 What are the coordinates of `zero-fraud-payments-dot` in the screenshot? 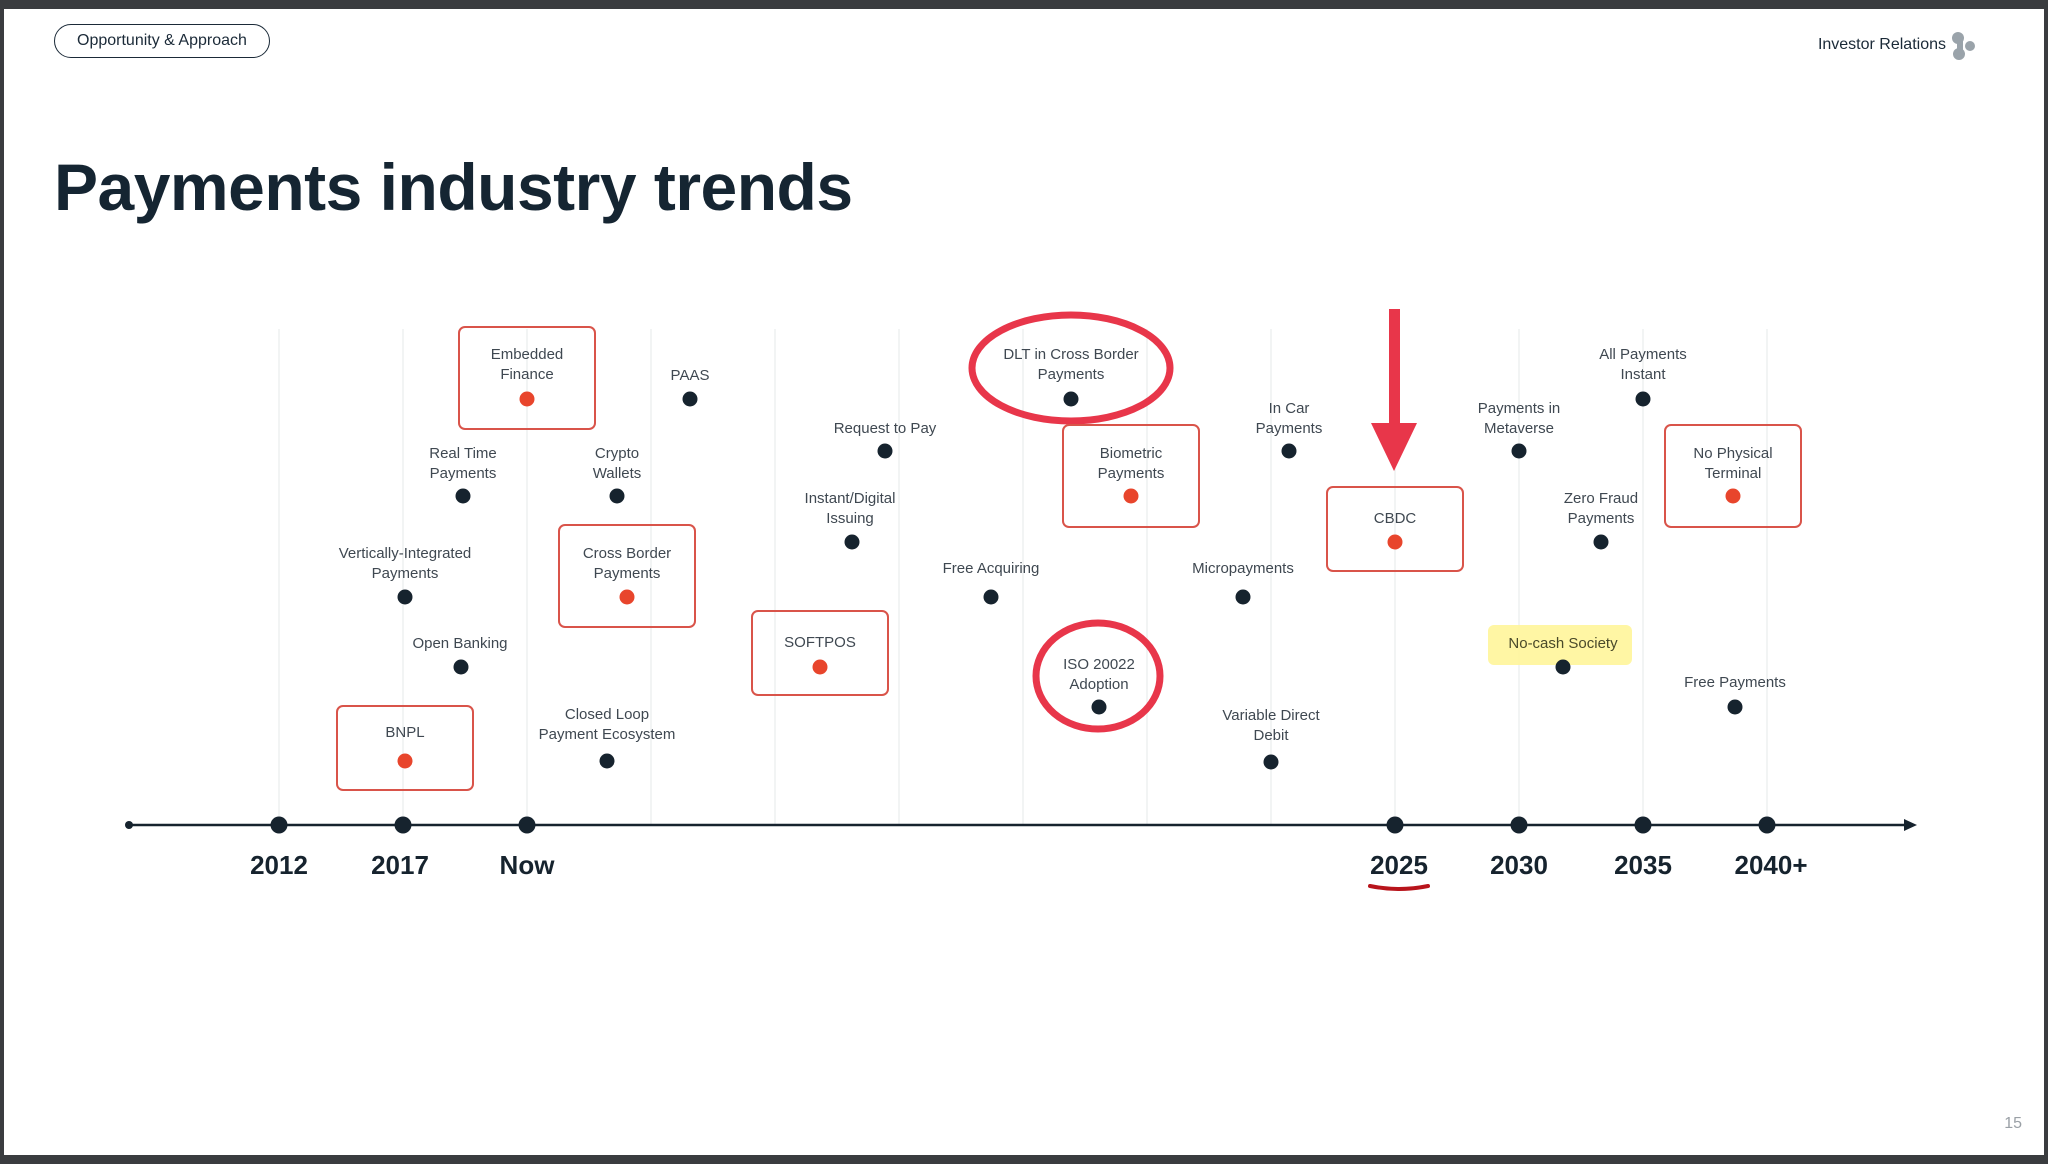 It's located at (1601, 542).